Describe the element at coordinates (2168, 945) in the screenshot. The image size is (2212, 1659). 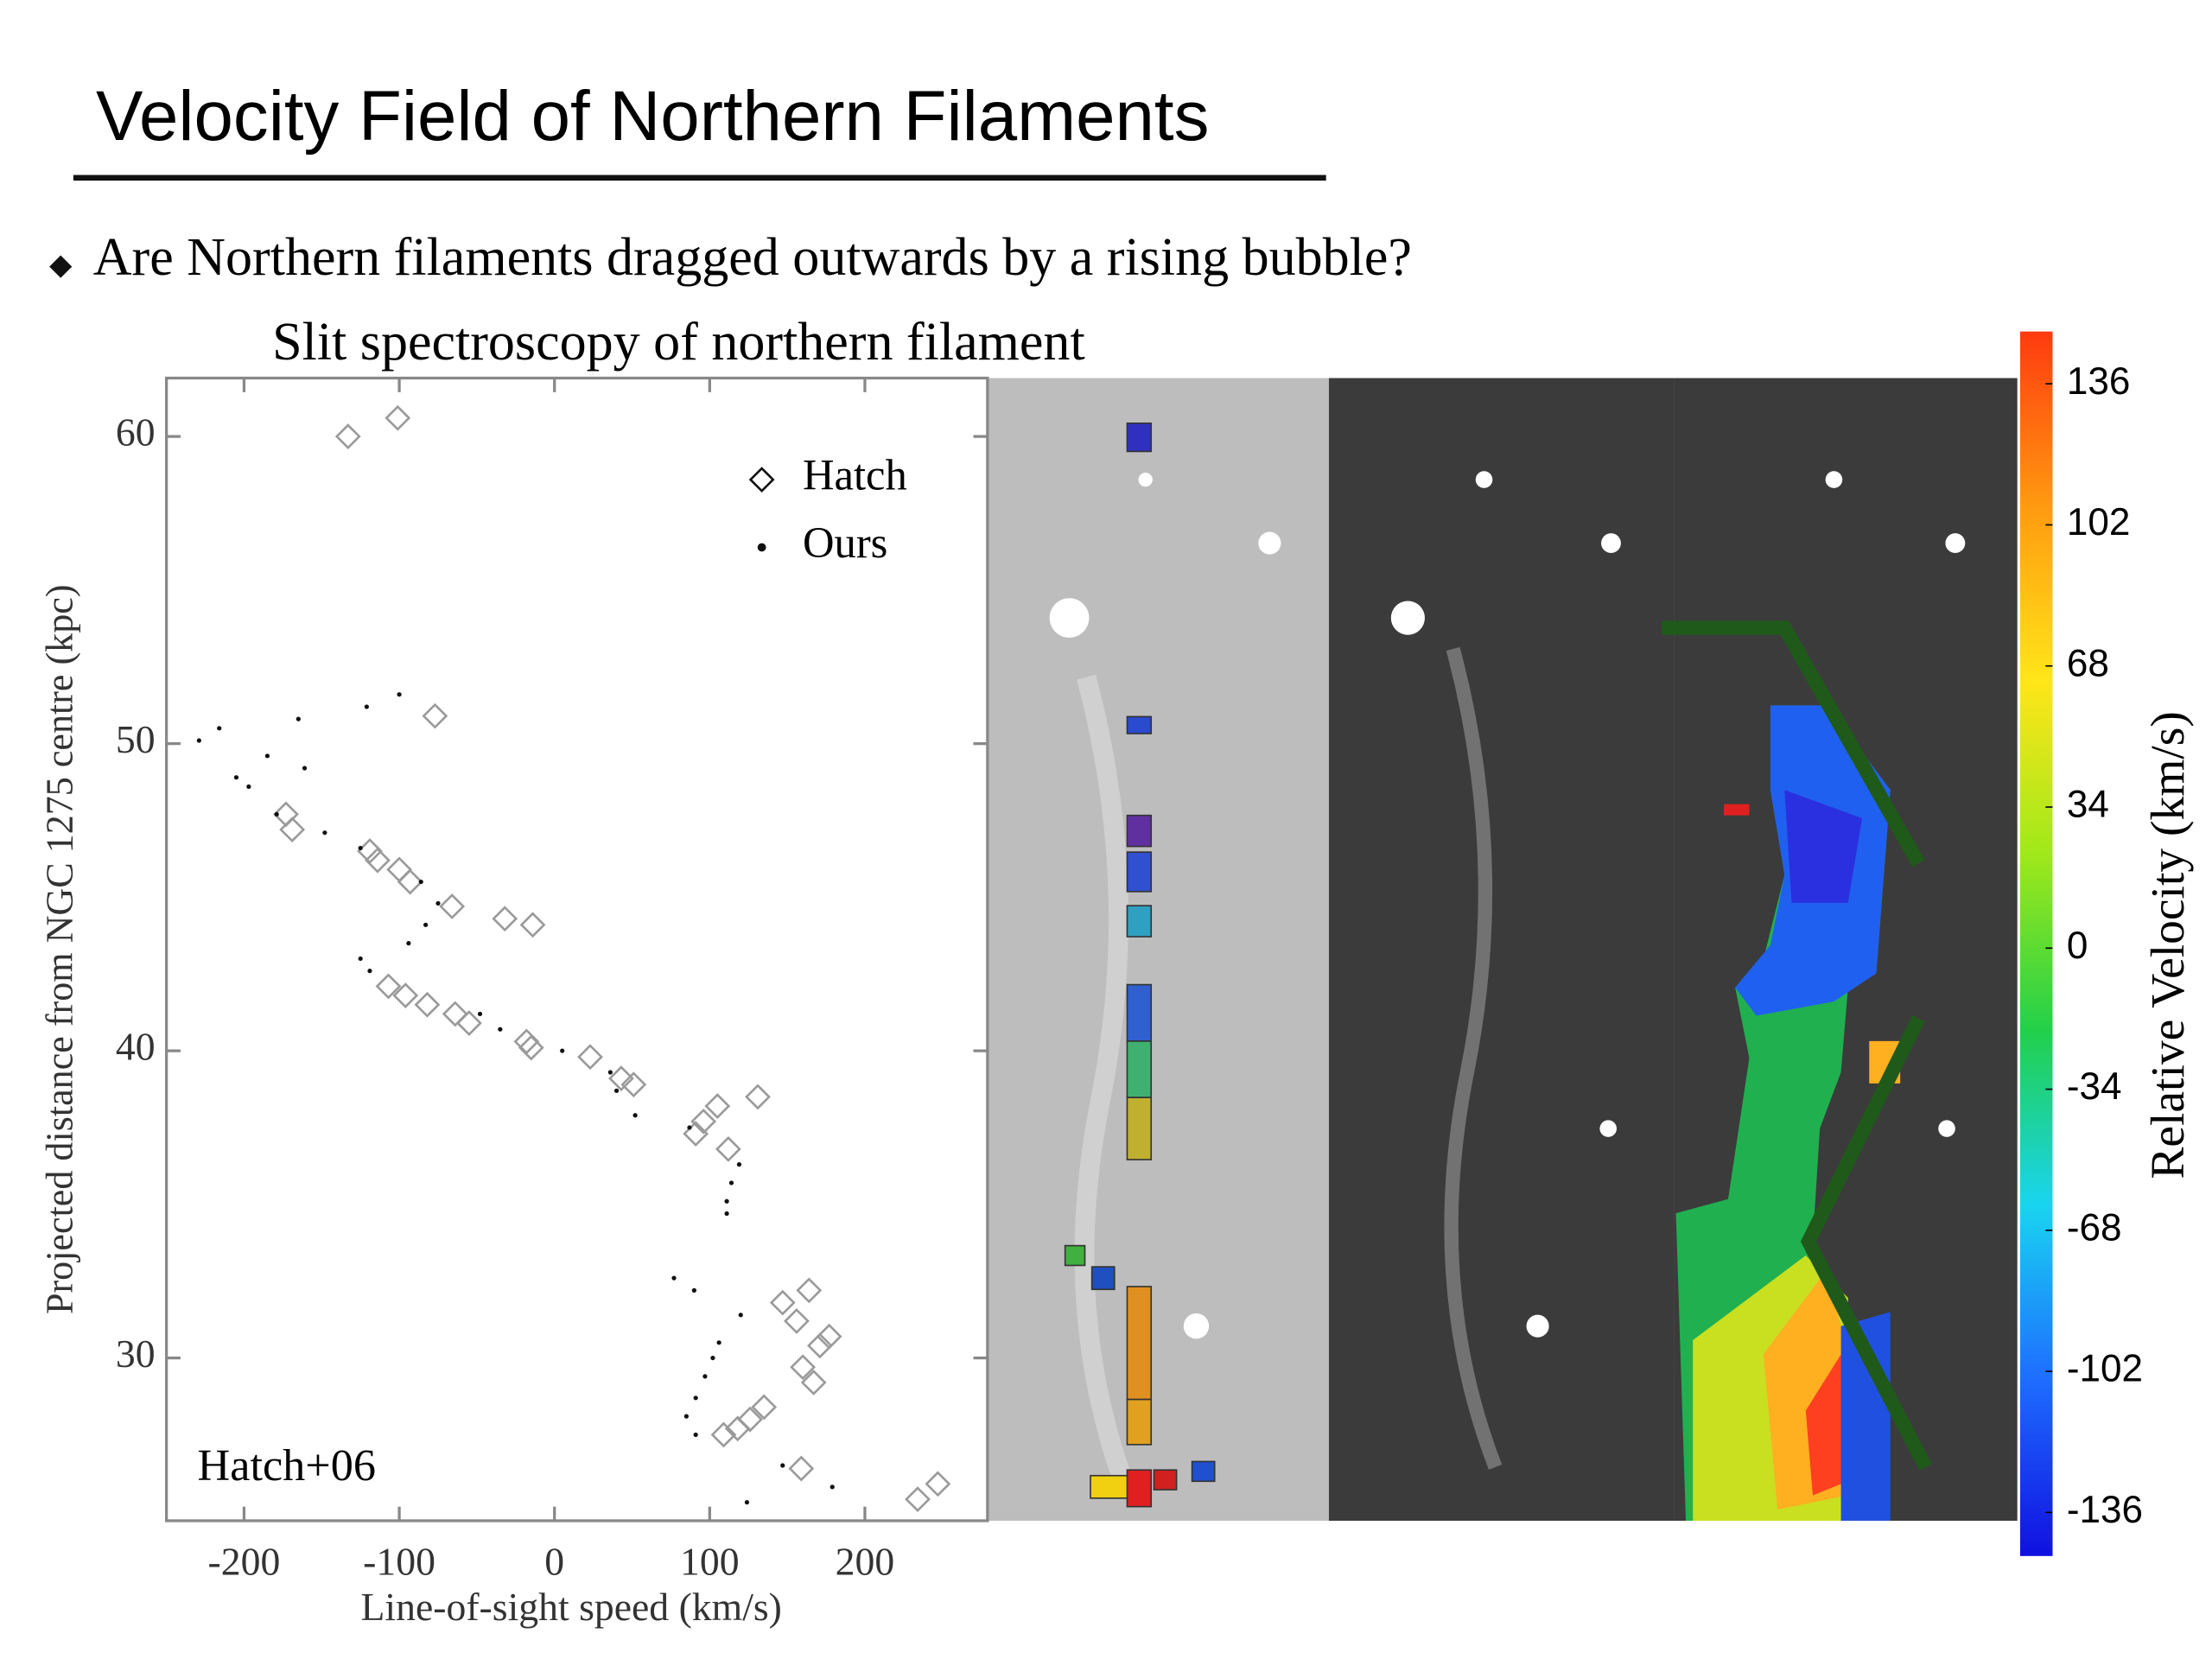
I see `colorbar-label: Relative Velocity (km/s)` at that location.